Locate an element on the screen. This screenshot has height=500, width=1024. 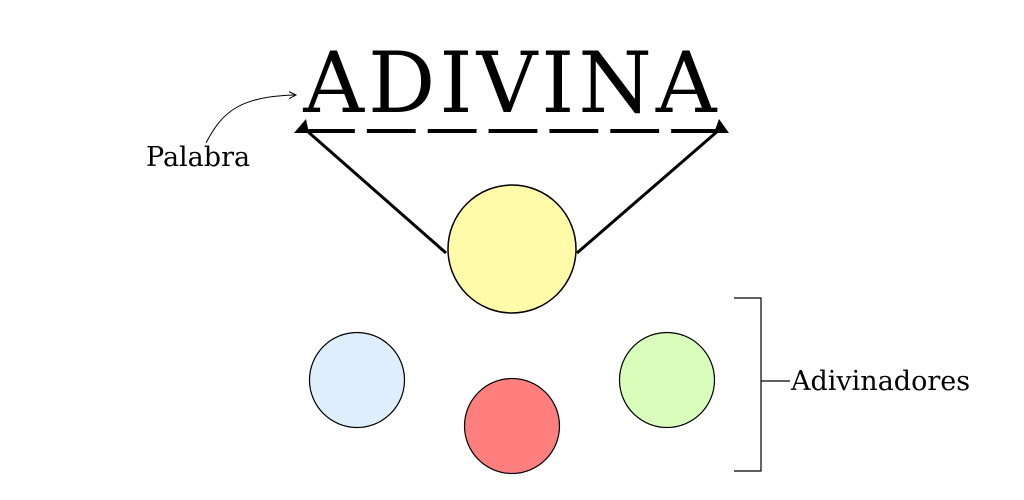
left-arrowhead is located at coordinates (301, 126).